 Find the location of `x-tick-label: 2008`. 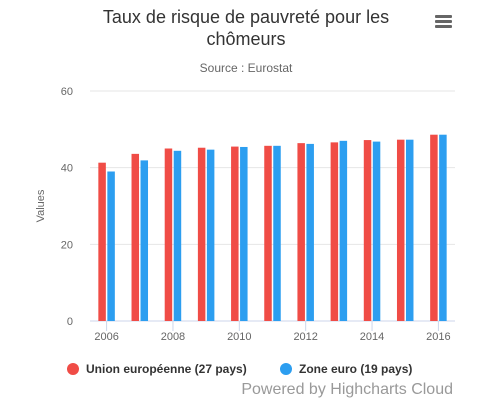

x-tick-label: 2008 is located at coordinates (173, 337).